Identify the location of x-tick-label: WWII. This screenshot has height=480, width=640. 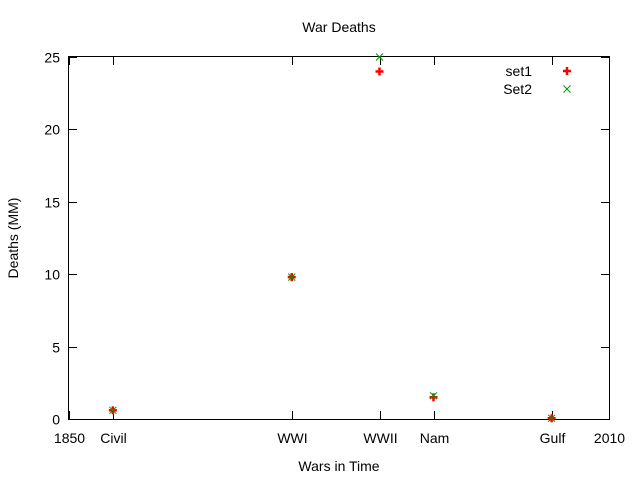
(380, 438).